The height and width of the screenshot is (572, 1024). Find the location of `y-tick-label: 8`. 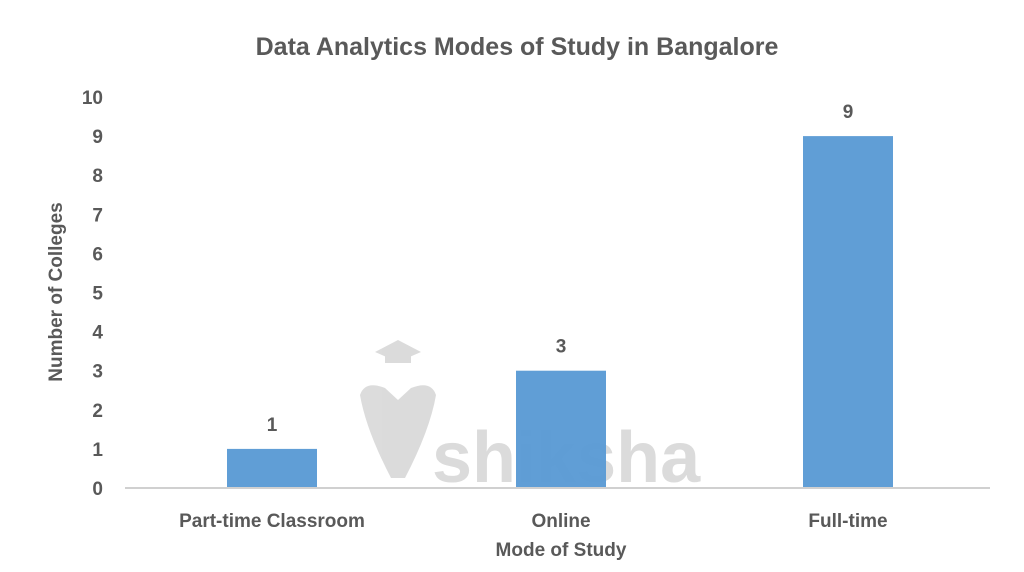

y-tick-label: 8 is located at coordinates (97, 176).